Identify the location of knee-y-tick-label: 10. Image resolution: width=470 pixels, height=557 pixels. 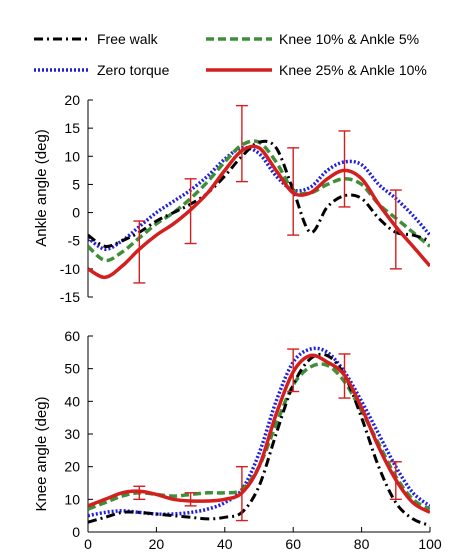
(72, 499).